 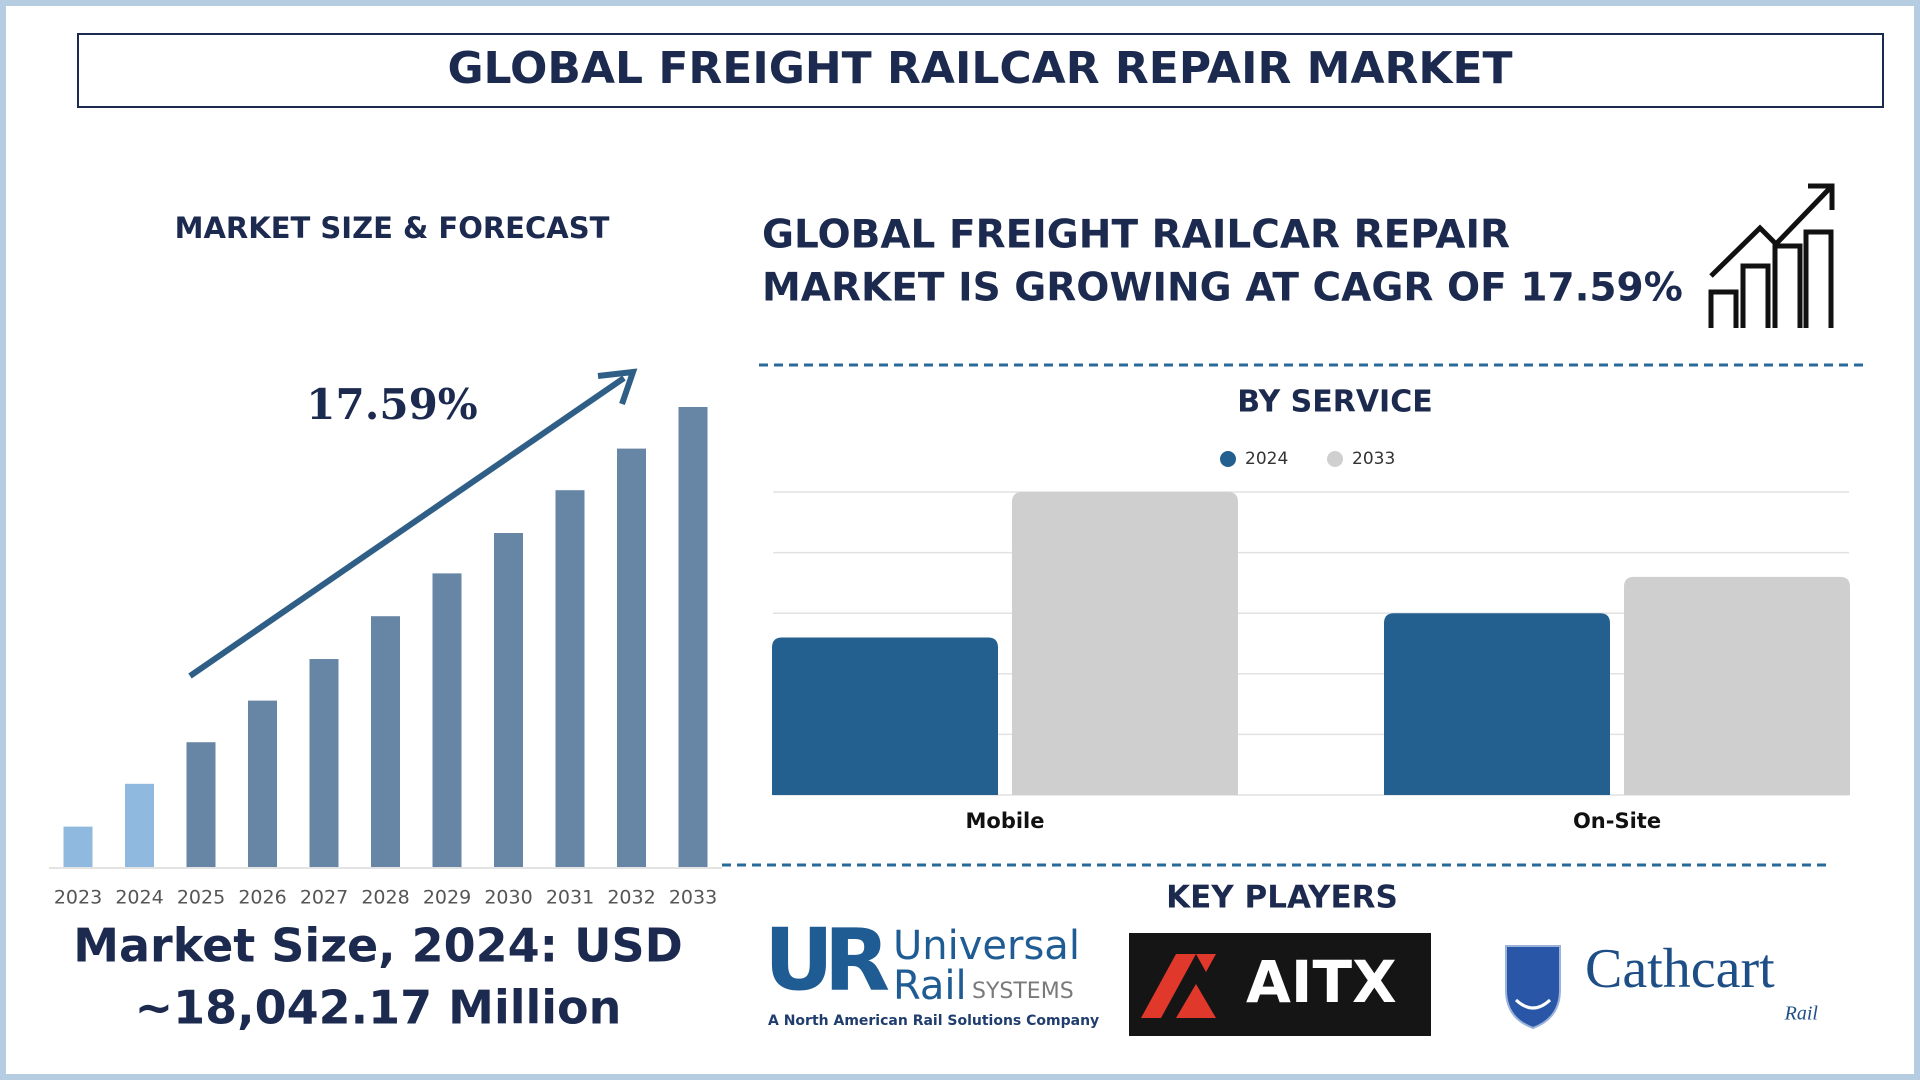 I want to click on x-tick-label: 2031, so click(x=570, y=898).